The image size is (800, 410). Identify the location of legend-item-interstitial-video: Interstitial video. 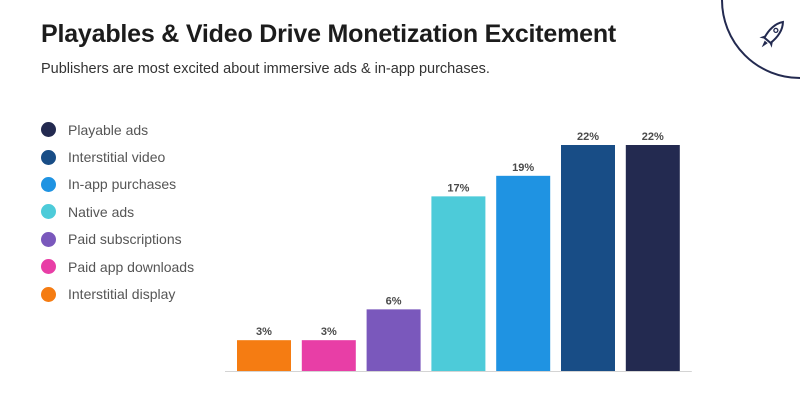
(117, 156).